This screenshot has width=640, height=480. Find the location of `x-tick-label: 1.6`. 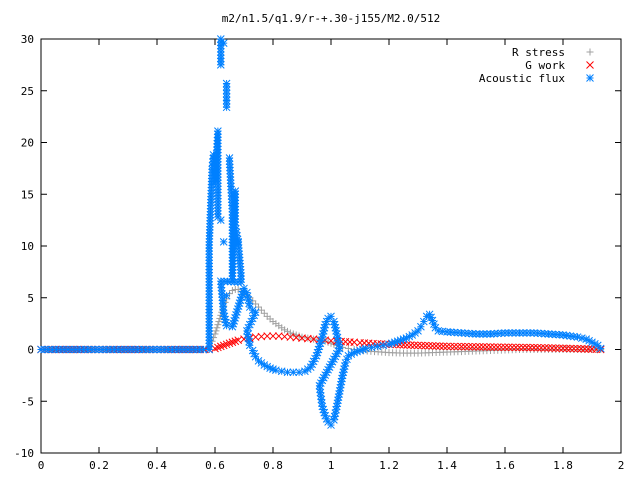

x-tick-label: 1.6 is located at coordinates (505, 465).